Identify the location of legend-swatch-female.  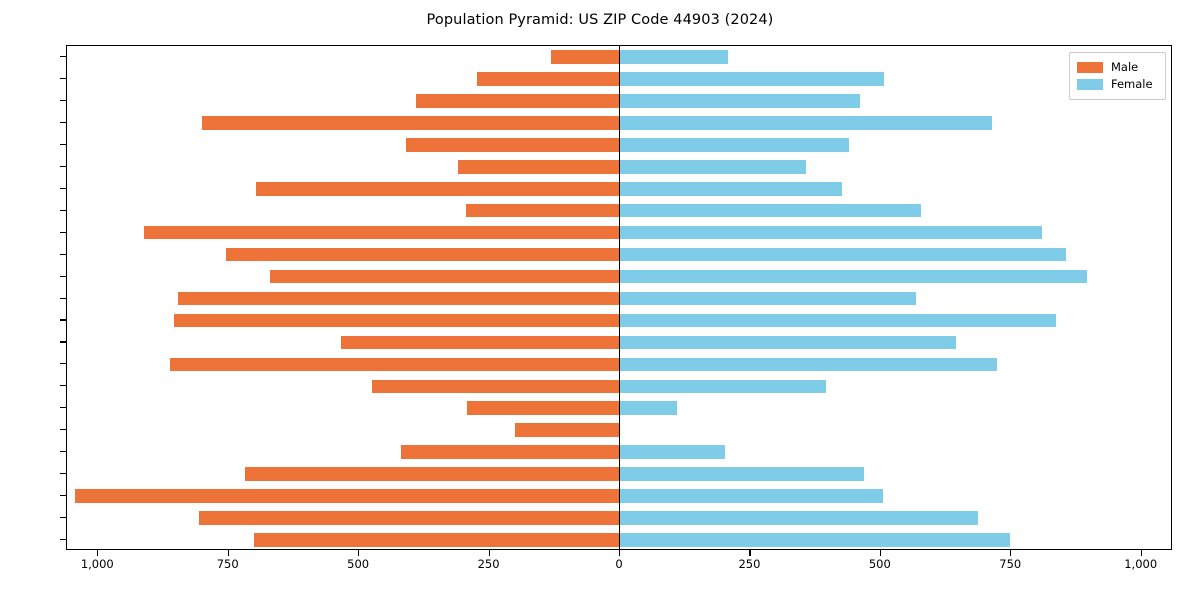
(1090, 84).